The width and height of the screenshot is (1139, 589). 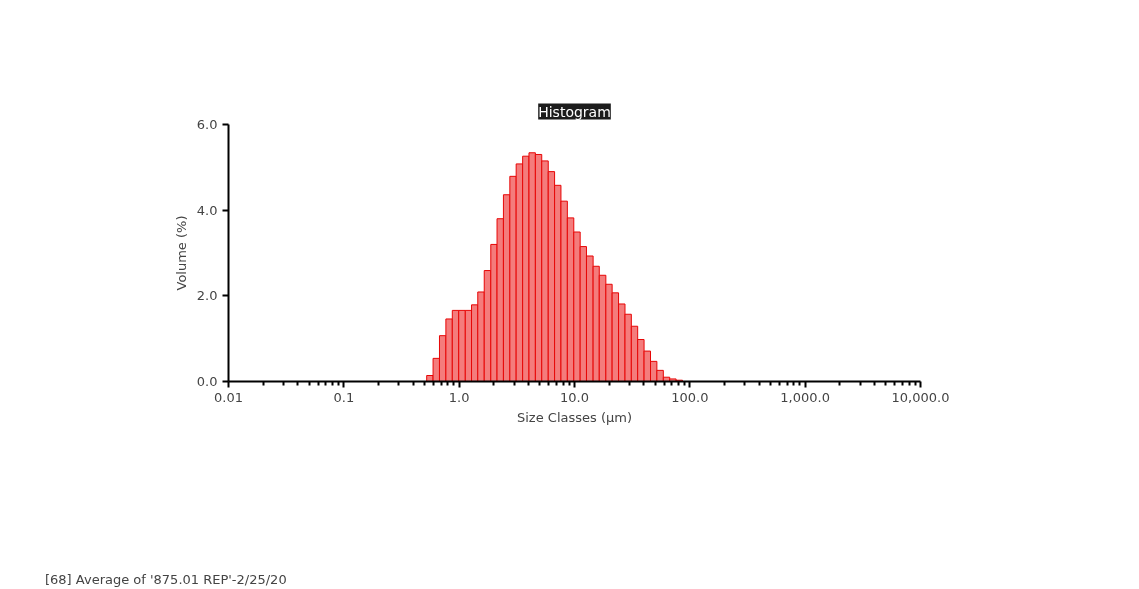 I want to click on x-tick-label: 100.0, so click(x=690, y=397).